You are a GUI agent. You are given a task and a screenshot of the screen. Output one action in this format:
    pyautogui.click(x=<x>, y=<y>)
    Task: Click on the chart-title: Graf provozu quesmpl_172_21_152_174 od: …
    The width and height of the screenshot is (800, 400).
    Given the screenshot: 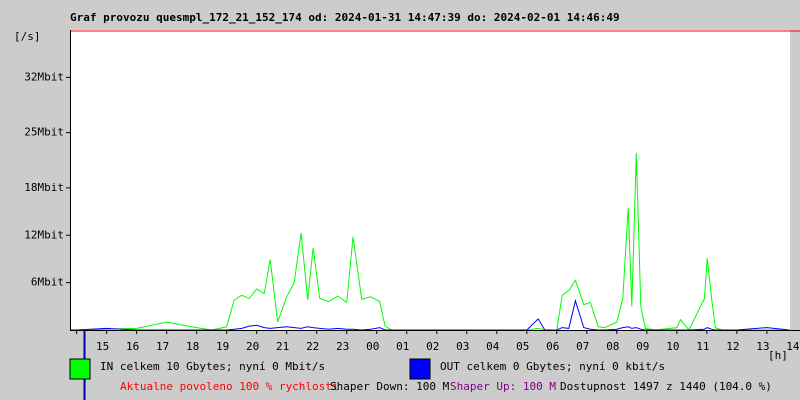 What is the action you would take?
    pyautogui.click(x=345, y=17)
    